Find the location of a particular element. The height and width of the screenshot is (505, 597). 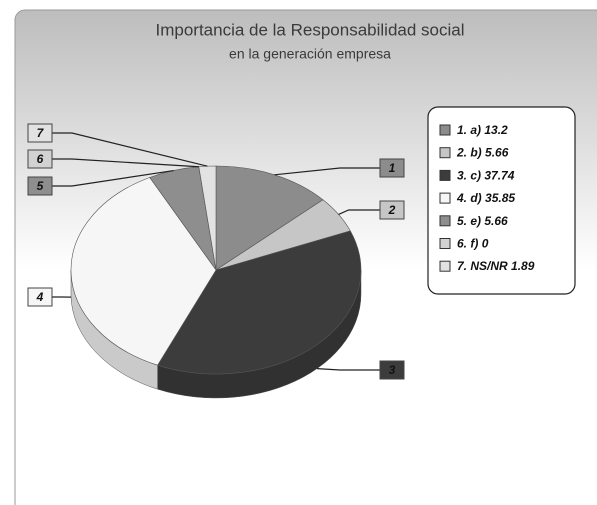

legend-label: 2. b) 5.66 is located at coordinates (482, 153).